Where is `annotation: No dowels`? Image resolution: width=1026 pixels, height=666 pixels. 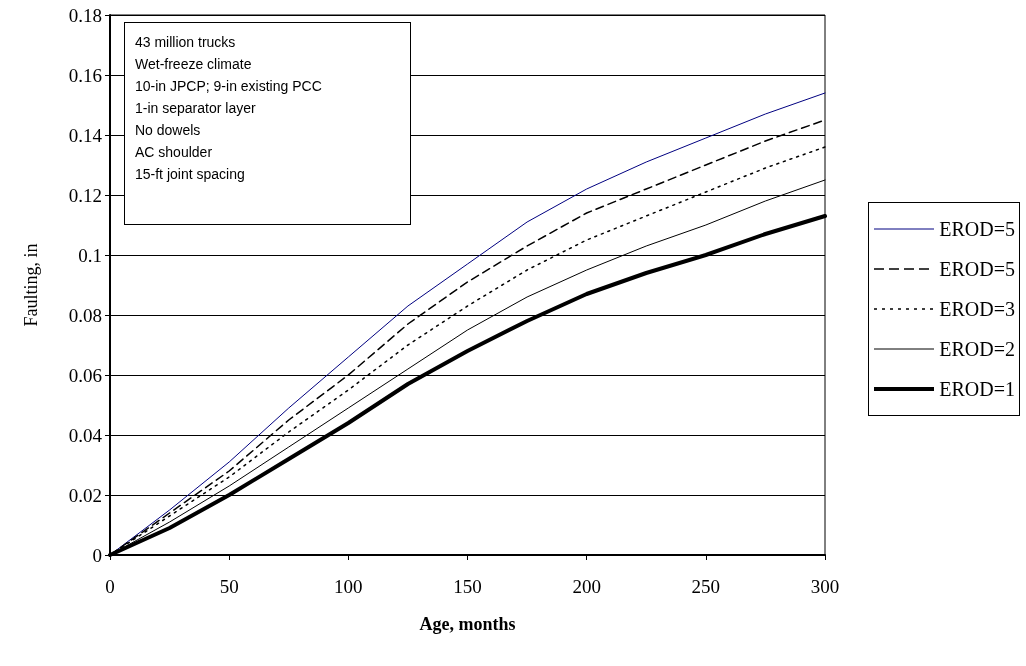 annotation: No dowels is located at coordinates (168, 130).